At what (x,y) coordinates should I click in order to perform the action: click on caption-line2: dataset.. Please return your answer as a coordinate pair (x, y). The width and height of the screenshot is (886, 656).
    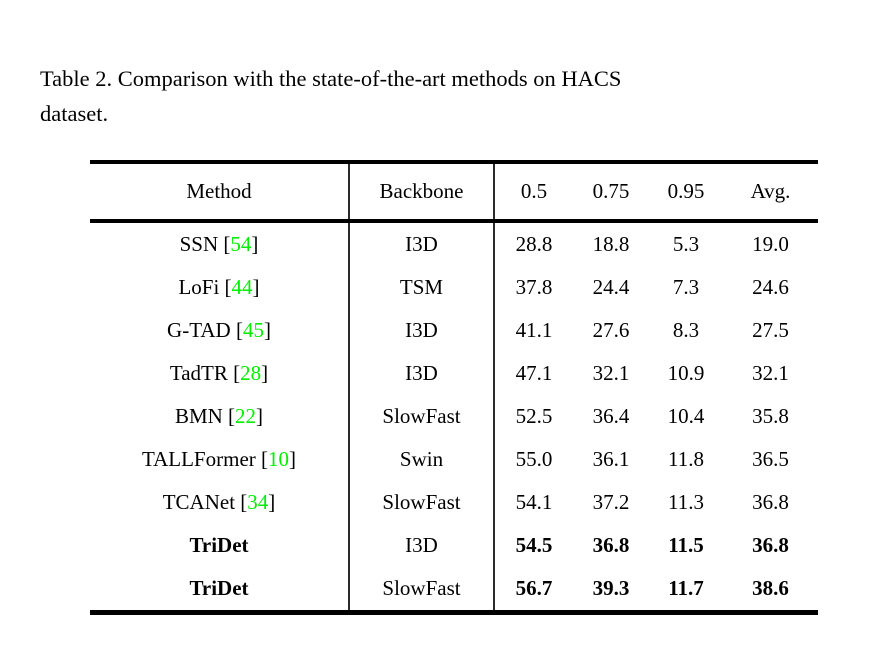
    Looking at the image, I should click on (74, 113).